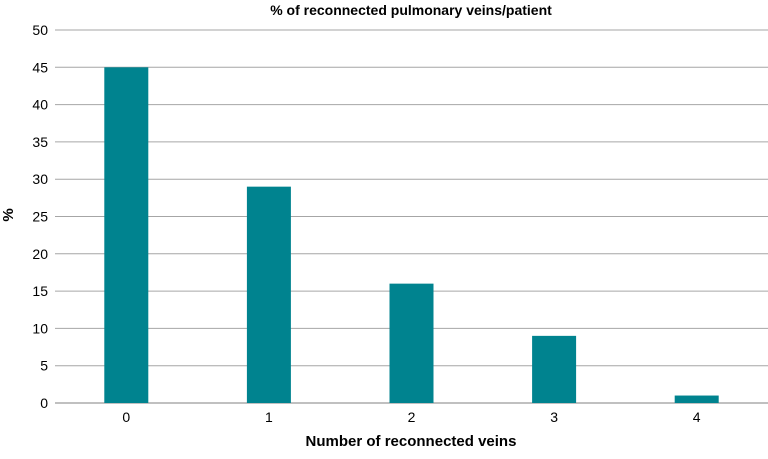 The width and height of the screenshot is (768, 459). I want to click on x-tick-labels: 0 1 2 3 4, so click(411, 417).